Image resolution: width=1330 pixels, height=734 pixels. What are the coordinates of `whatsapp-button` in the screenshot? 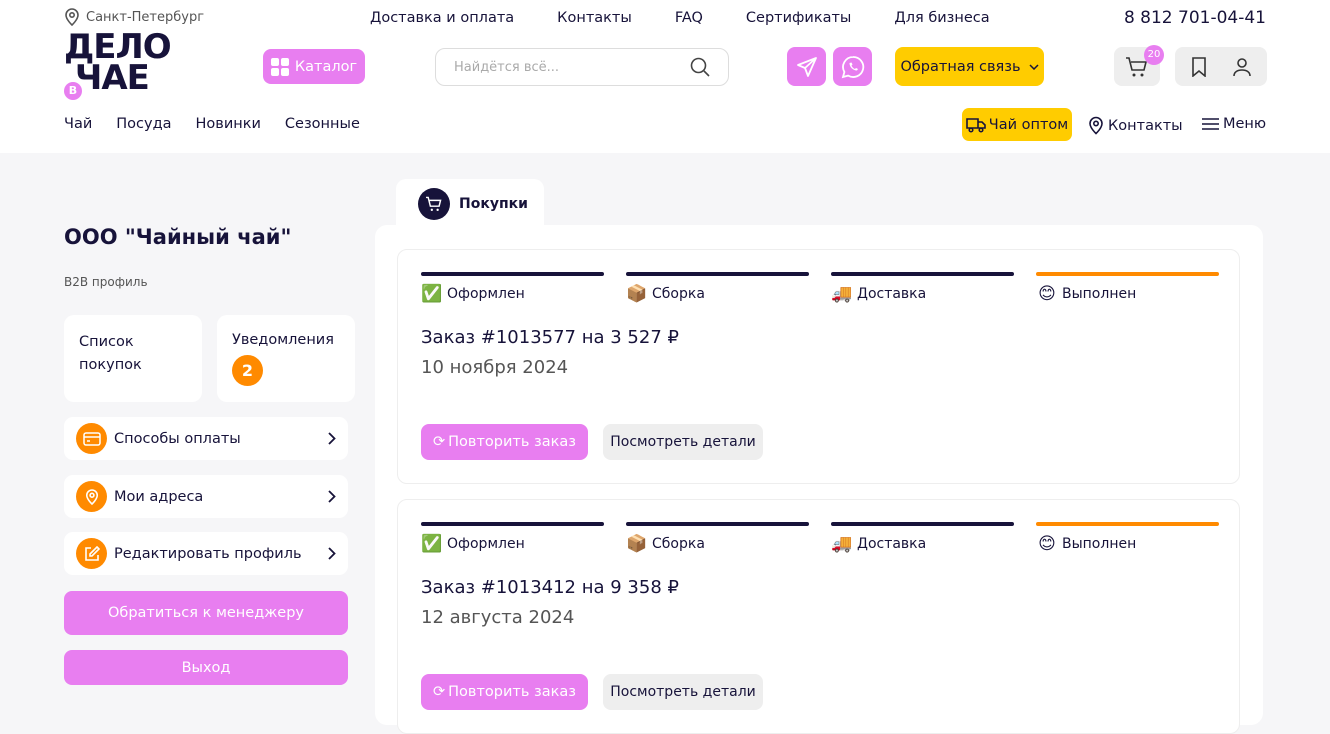 It's located at (852, 66).